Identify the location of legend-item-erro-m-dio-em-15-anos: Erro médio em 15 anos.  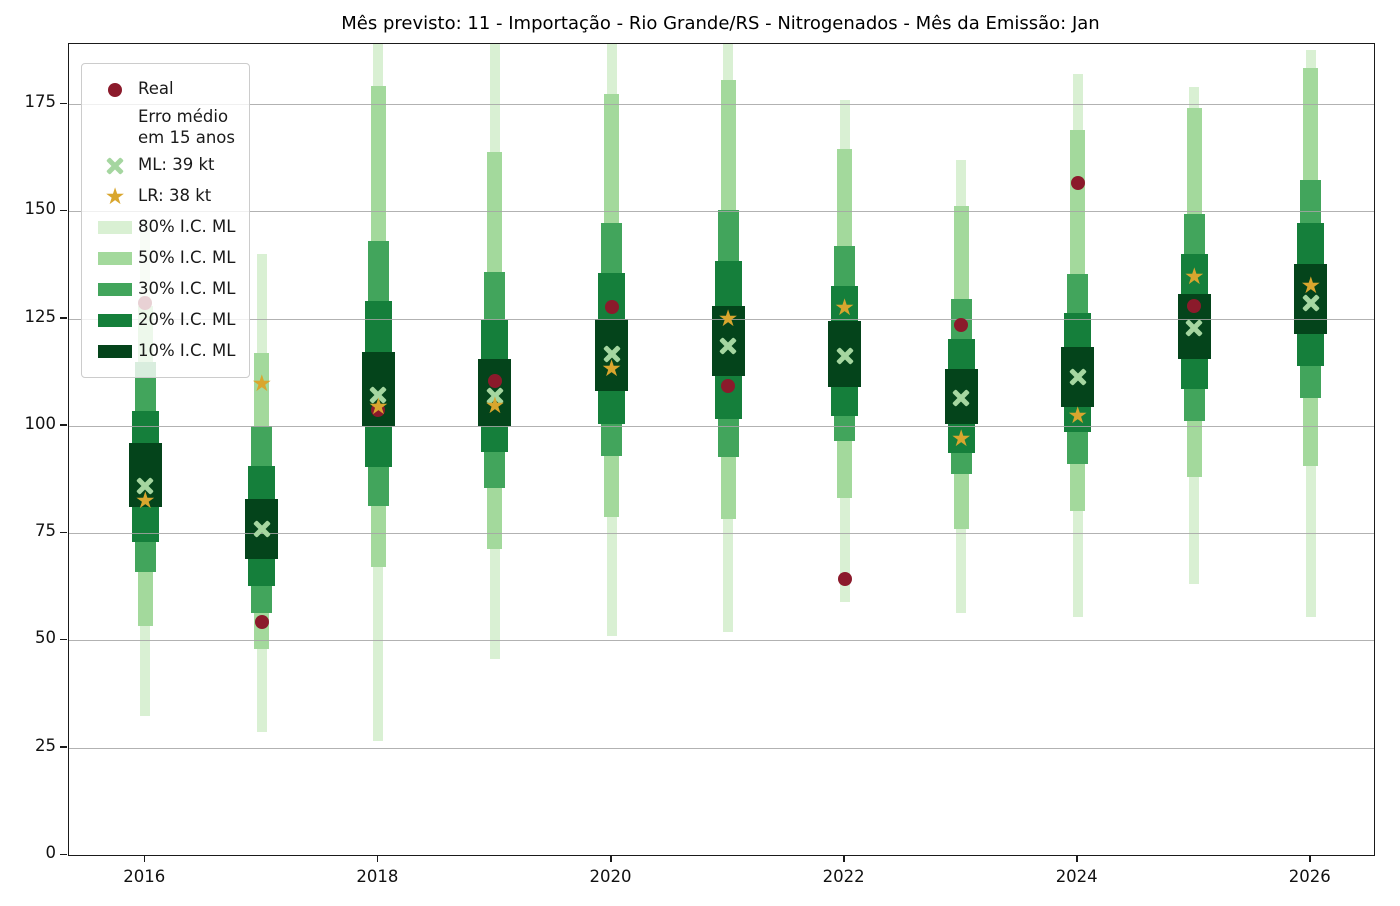
(163, 127).